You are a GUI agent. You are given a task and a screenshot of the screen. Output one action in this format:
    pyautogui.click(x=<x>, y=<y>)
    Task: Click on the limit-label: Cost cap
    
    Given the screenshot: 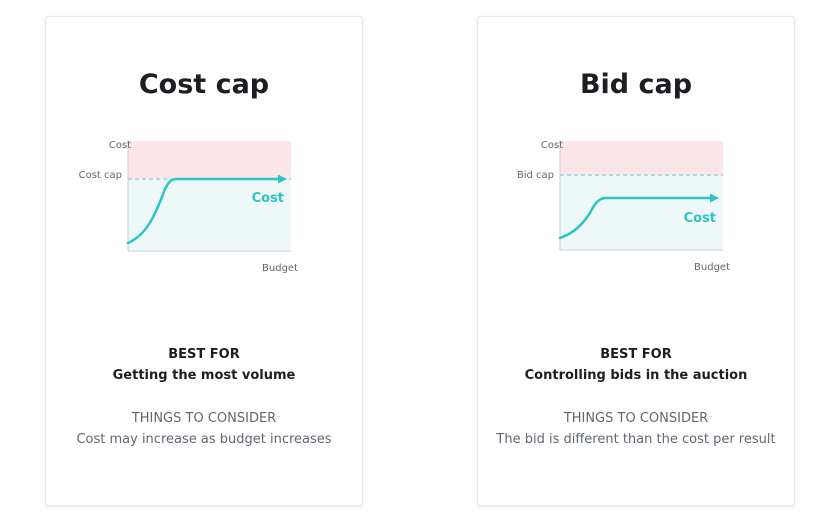 What is the action you would take?
    pyautogui.click(x=100, y=175)
    